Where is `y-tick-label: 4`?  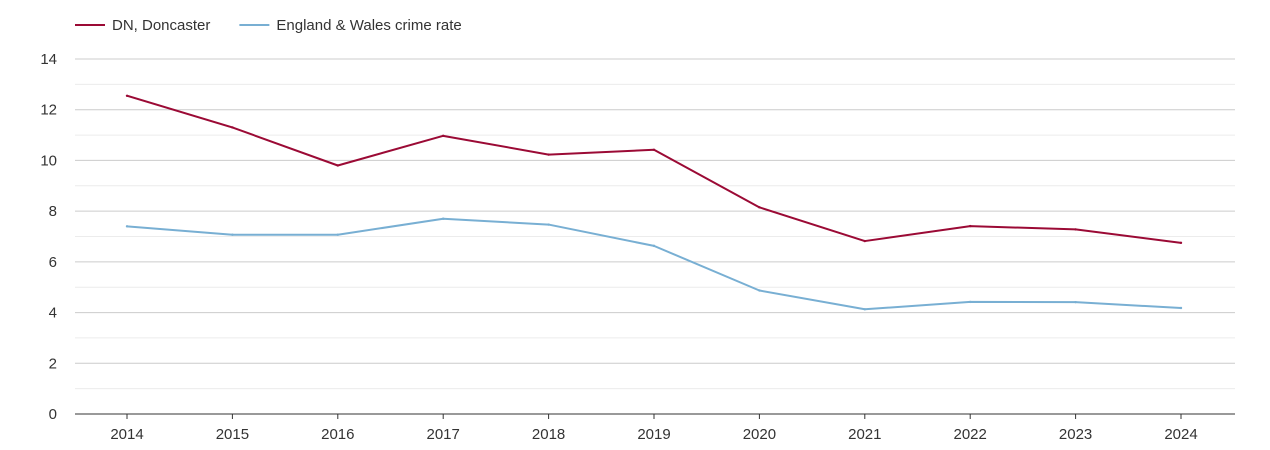
y-tick-label: 4 is located at coordinates (53, 313).